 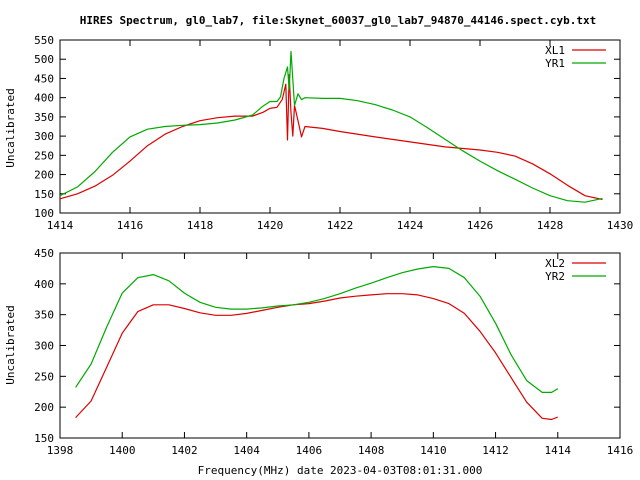 What do you see at coordinates (10, 344) in the screenshot?
I see `y-axis-label-2: Uncalibrated` at bounding box center [10, 344].